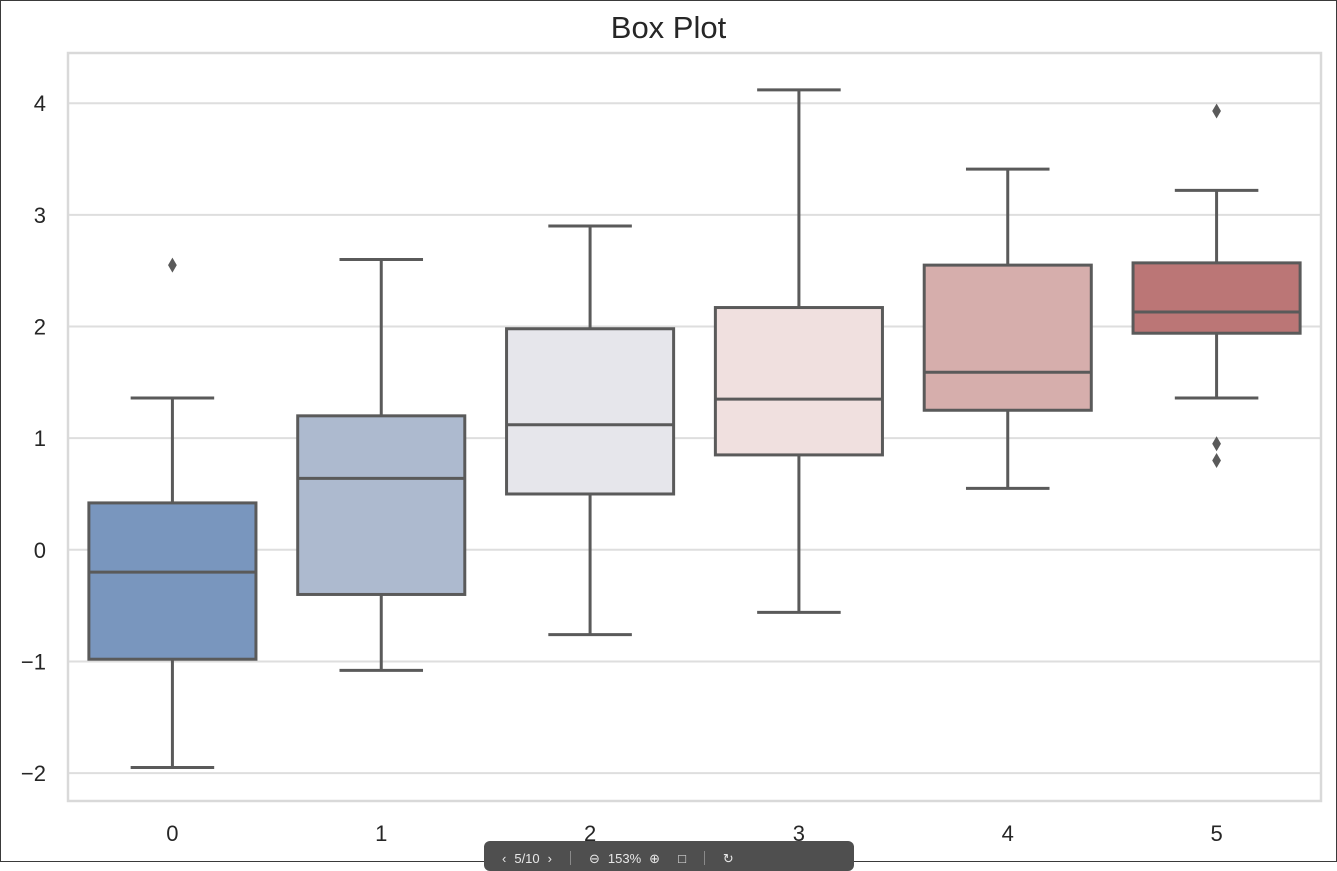 The image size is (1337, 871). What do you see at coordinates (590, 833) in the screenshot?
I see `x-tick-label: 2` at bounding box center [590, 833].